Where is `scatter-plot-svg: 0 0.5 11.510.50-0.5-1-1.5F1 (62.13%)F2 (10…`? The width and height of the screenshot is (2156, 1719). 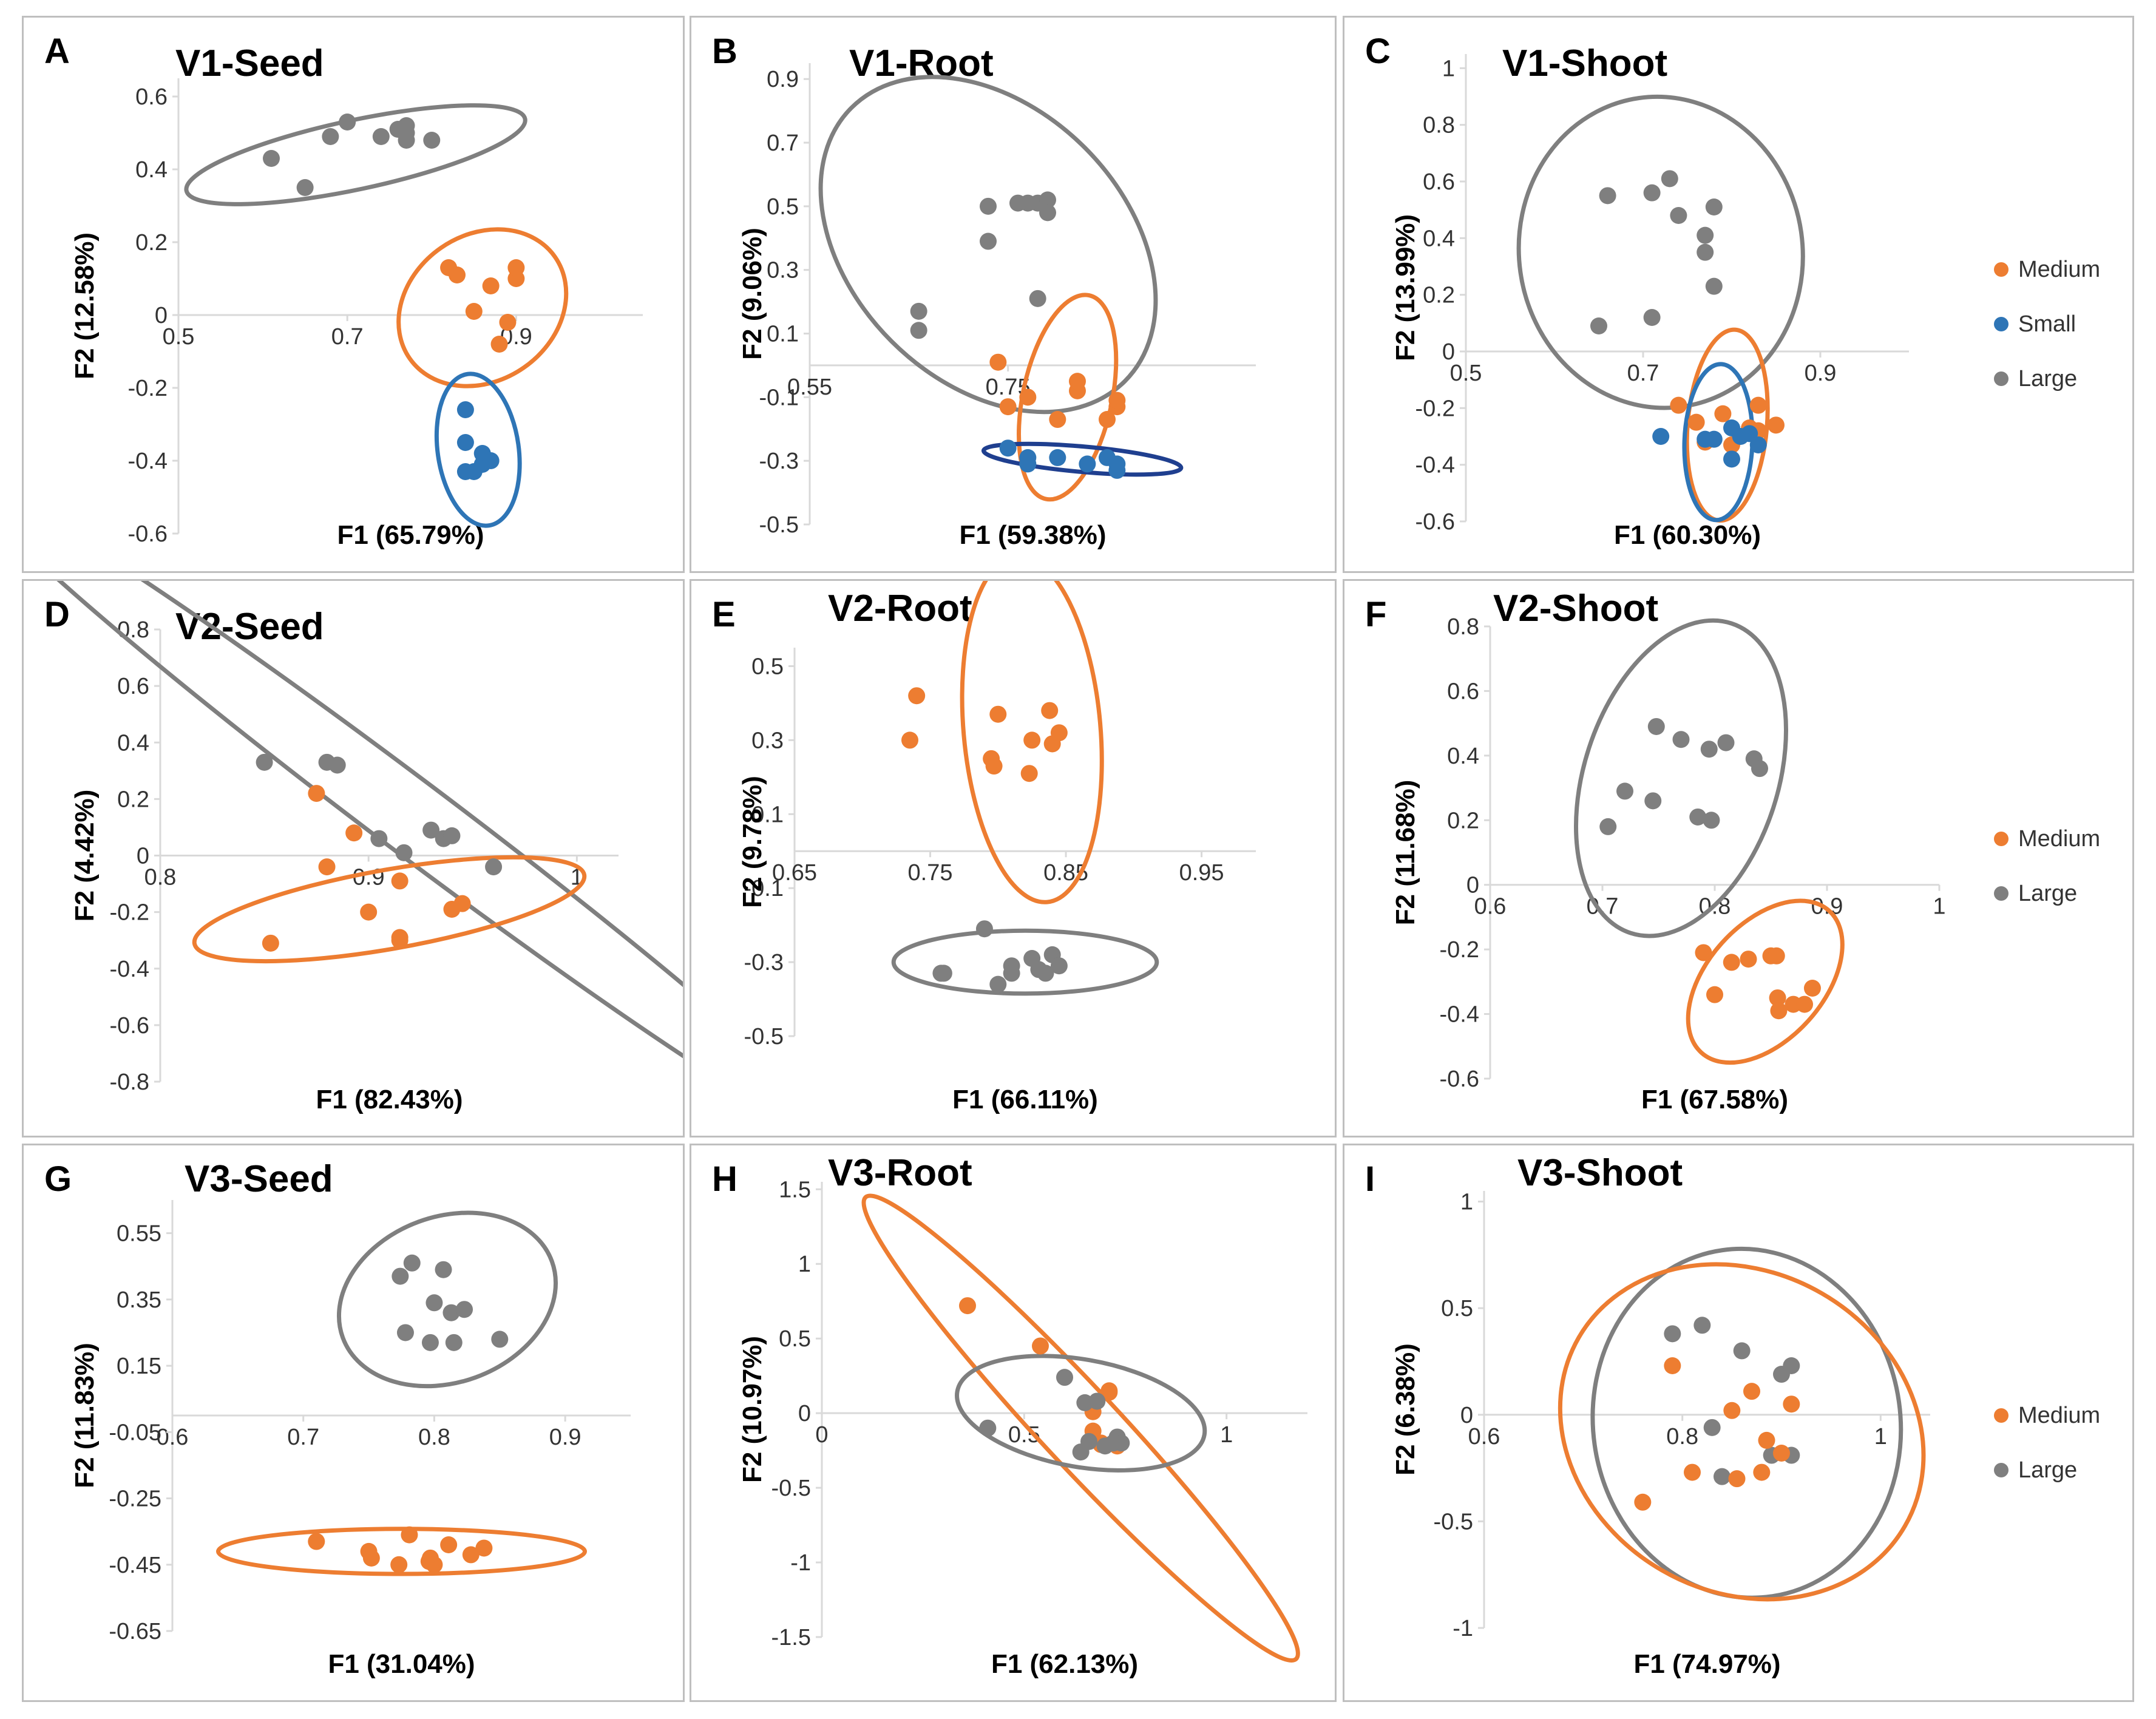 scatter-plot-svg: 0 0.5 11.510.50-0.5-1-1.5F1 (62.13%)F2 (10… is located at coordinates (1022, 1428).